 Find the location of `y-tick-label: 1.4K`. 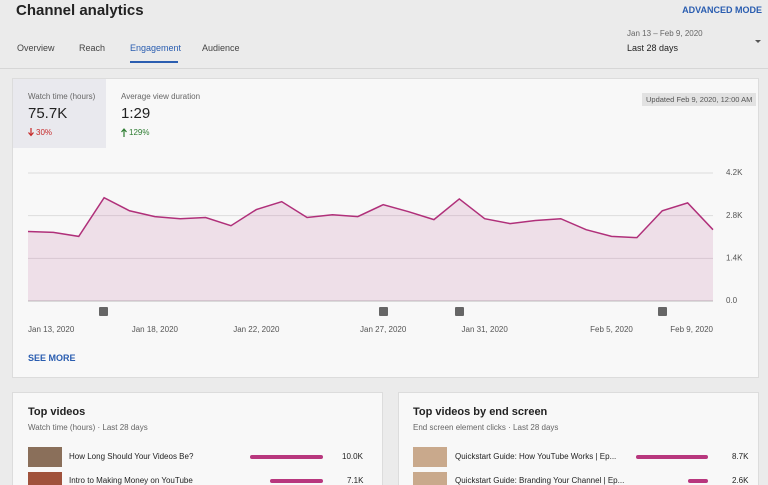

y-tick-label: 1.4K is located at coordinates (734, 257).